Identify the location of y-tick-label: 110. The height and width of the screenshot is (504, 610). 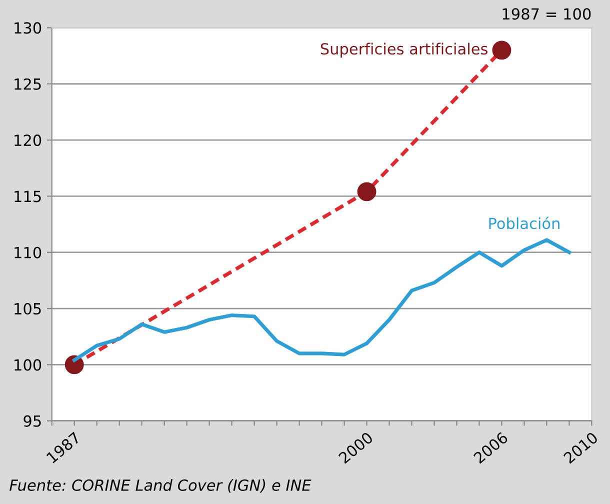
(28, 252).